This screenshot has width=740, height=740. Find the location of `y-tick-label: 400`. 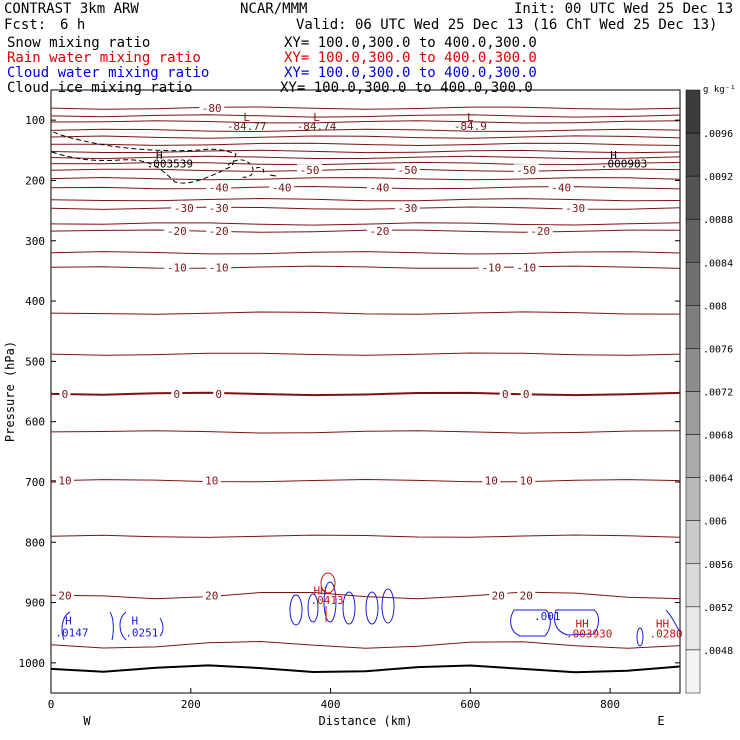

y-tick-label: 400 is located at coordinates (35, 301).